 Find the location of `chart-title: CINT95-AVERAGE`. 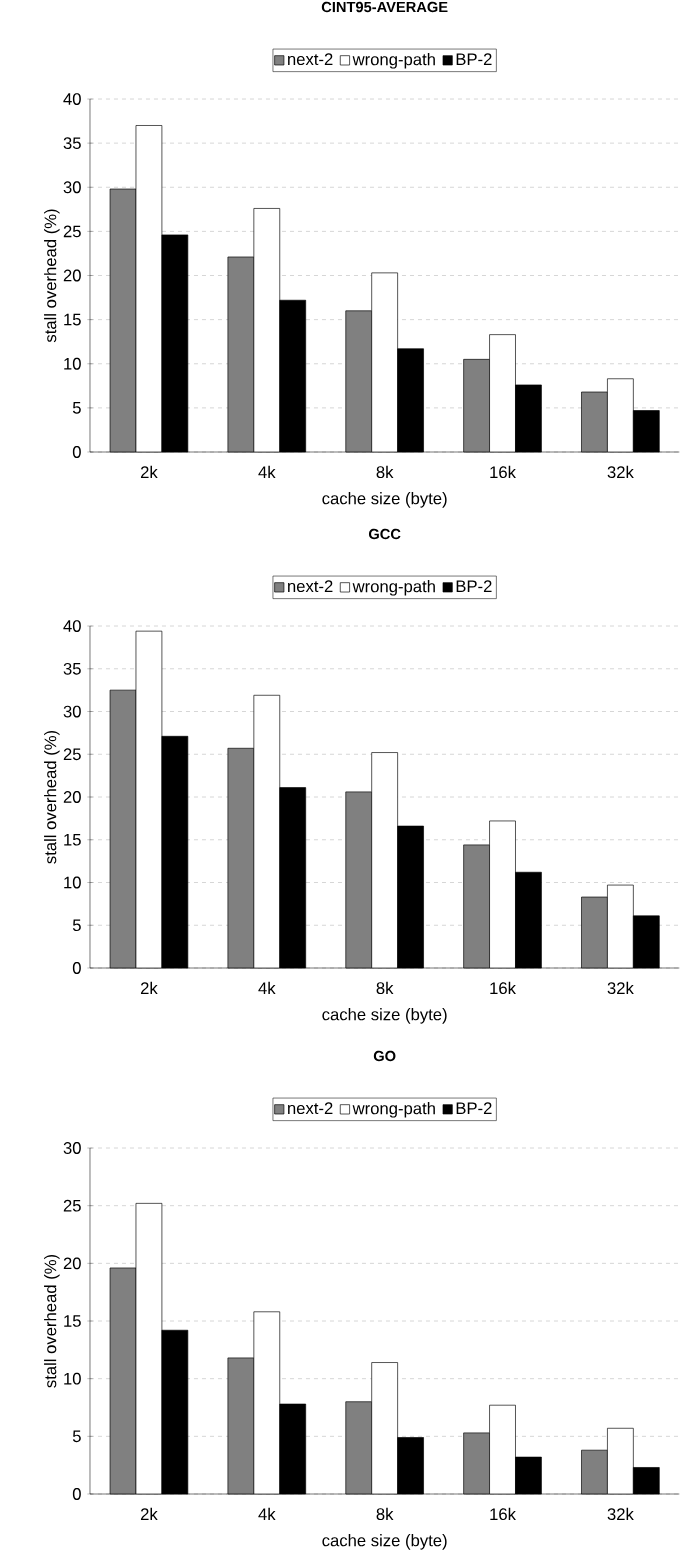

chart-title: CINT95-AVERAGE is located at coordinates (384, 7).